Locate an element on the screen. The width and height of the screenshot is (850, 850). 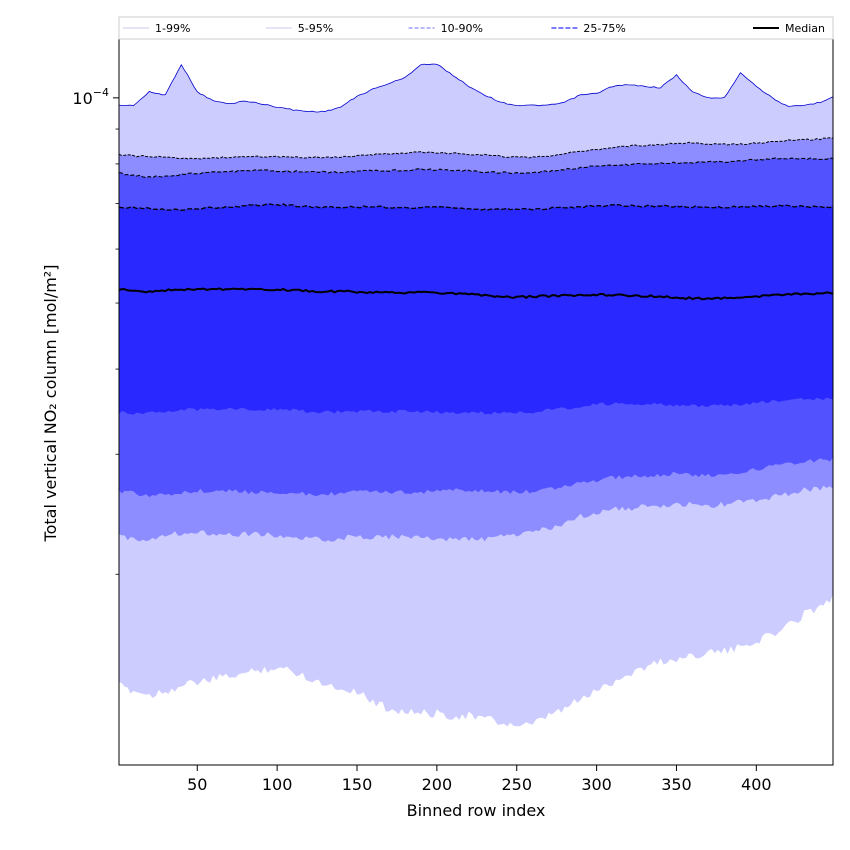
legend-label: Median is located at coordinates (805, 28).